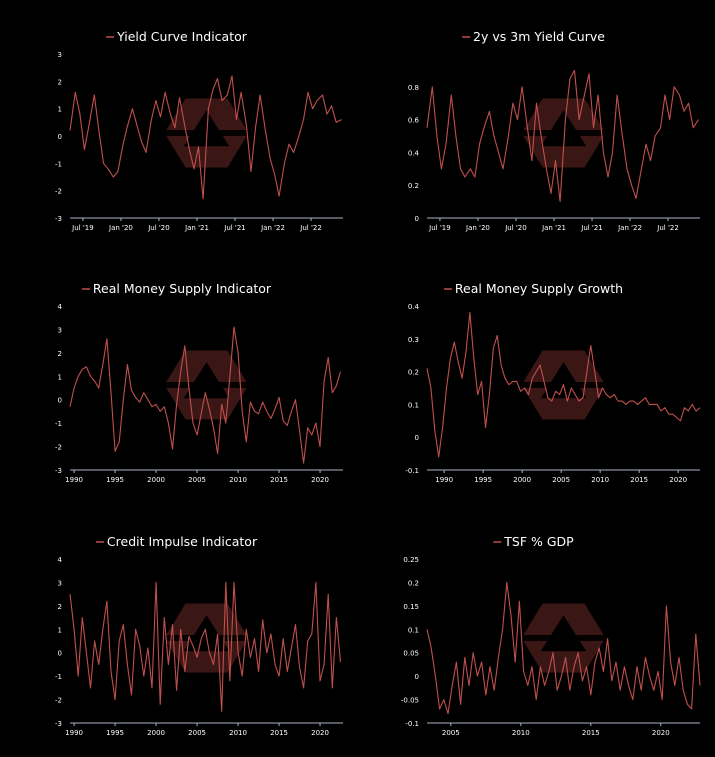  What do you see at coordinates (182, 36) in the screenshot?
I see `chart-title-text: Yield Curve Indicator` at bounding box center [182, 36].